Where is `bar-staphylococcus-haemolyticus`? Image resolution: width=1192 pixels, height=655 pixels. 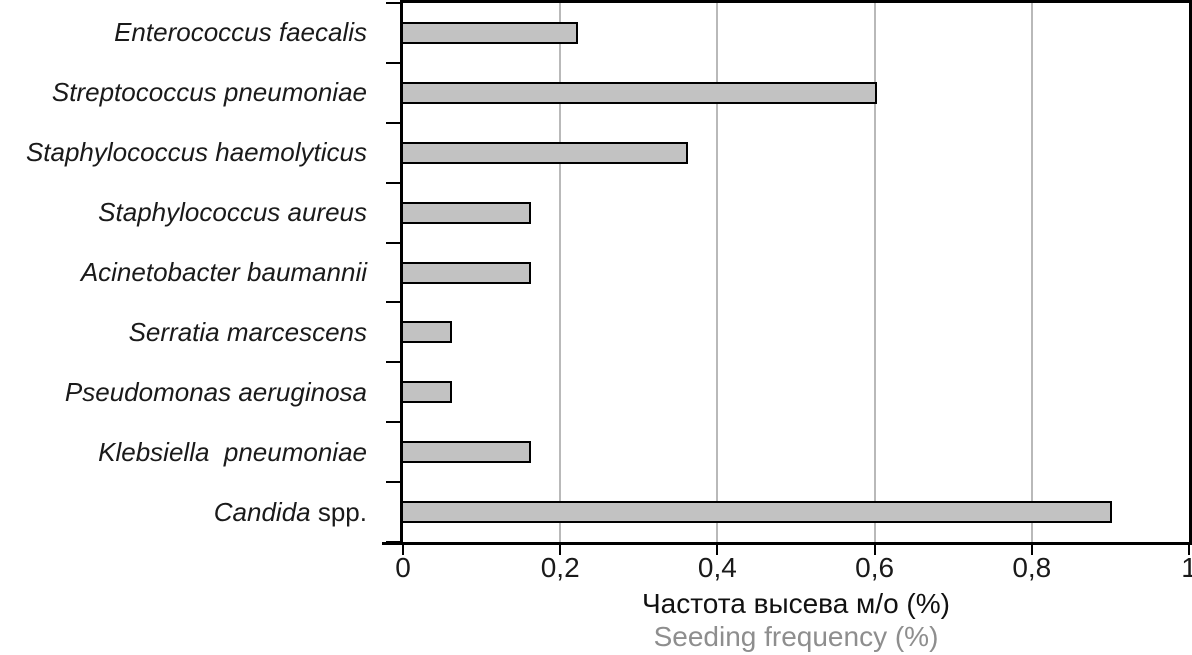 bar-staphylococcus-haemolyticus is located at coordinates (545, 152).